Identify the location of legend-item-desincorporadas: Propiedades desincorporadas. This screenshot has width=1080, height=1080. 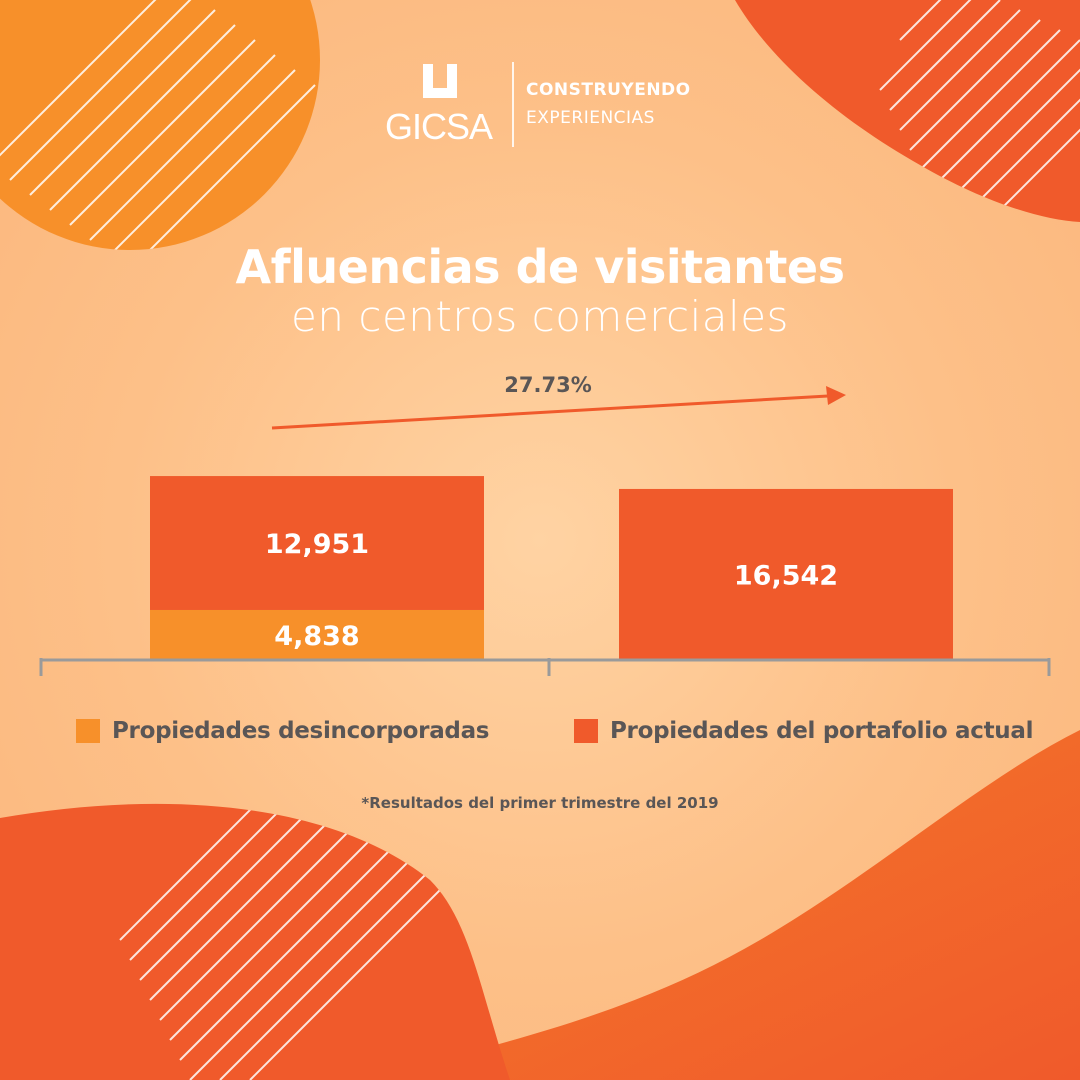
(282, 731).